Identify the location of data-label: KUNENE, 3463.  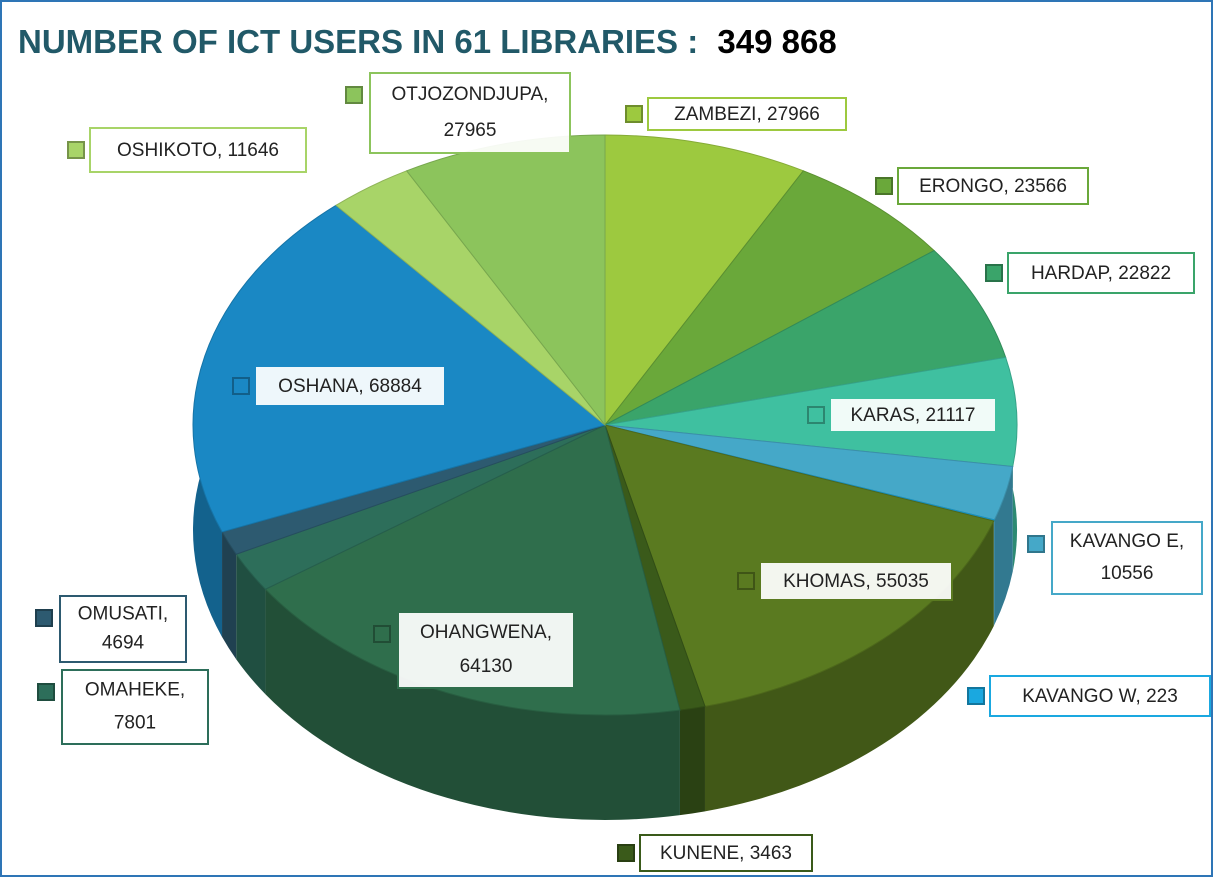
(726, 853).